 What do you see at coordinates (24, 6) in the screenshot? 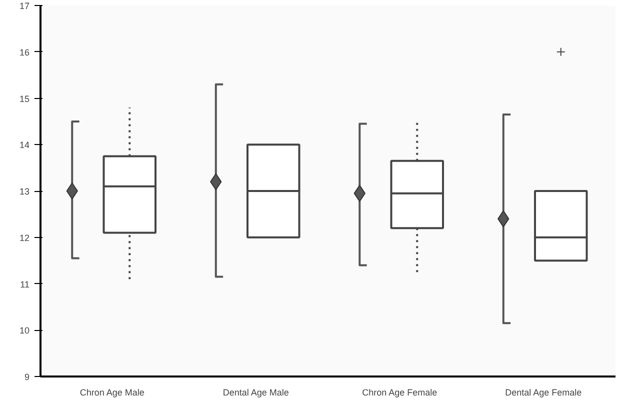
I see `y-tick-label: 17` at bounding box center [24, 6].